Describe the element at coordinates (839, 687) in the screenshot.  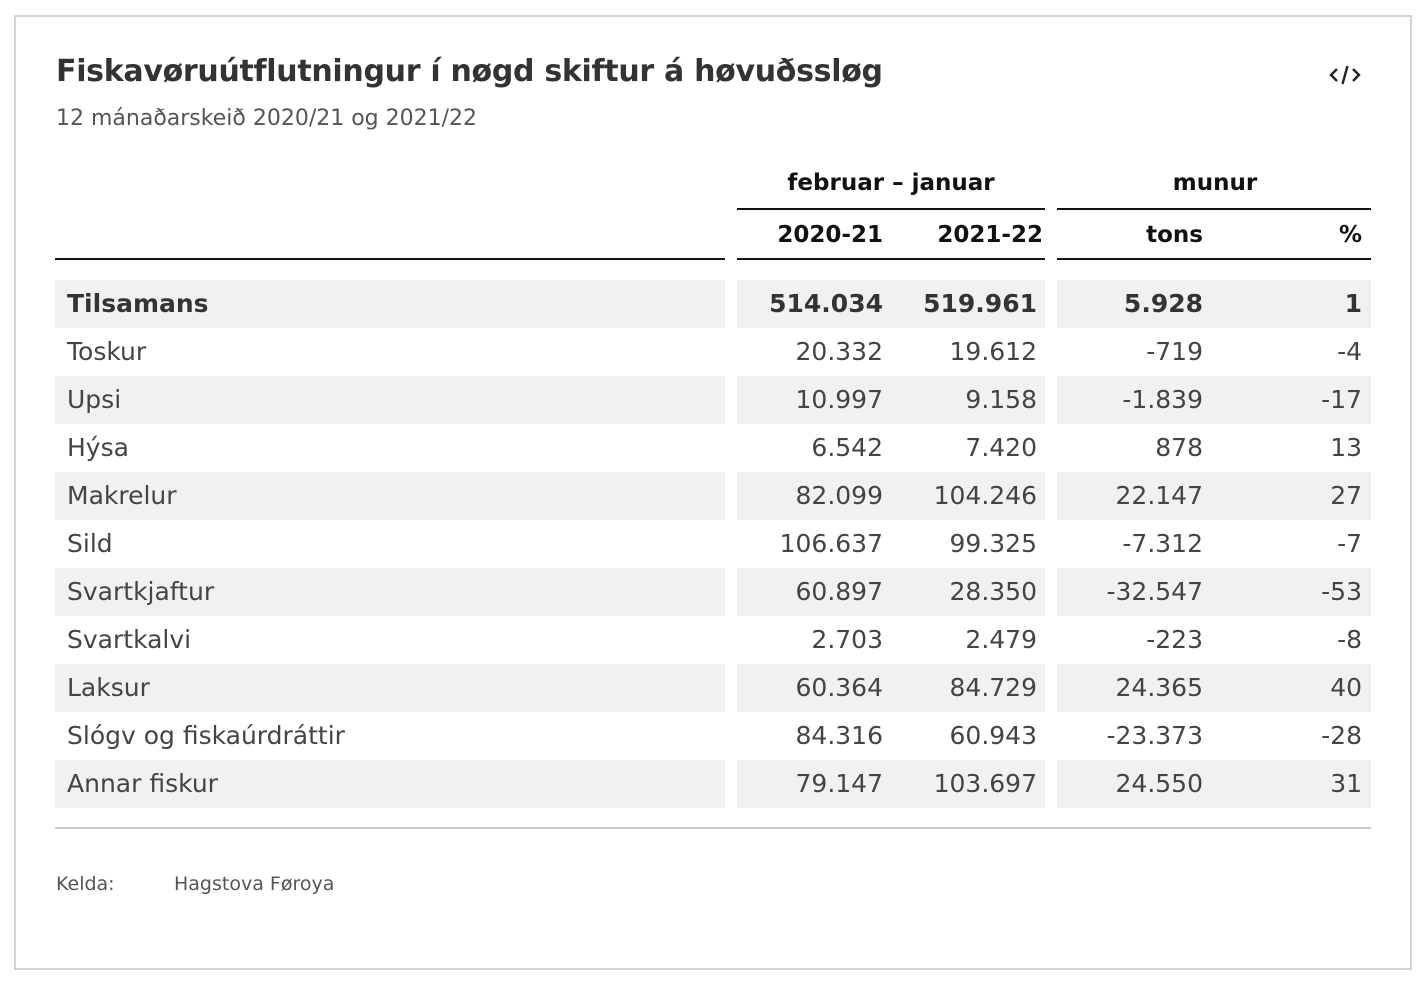
I see `table-cell: 60.364` at that location.